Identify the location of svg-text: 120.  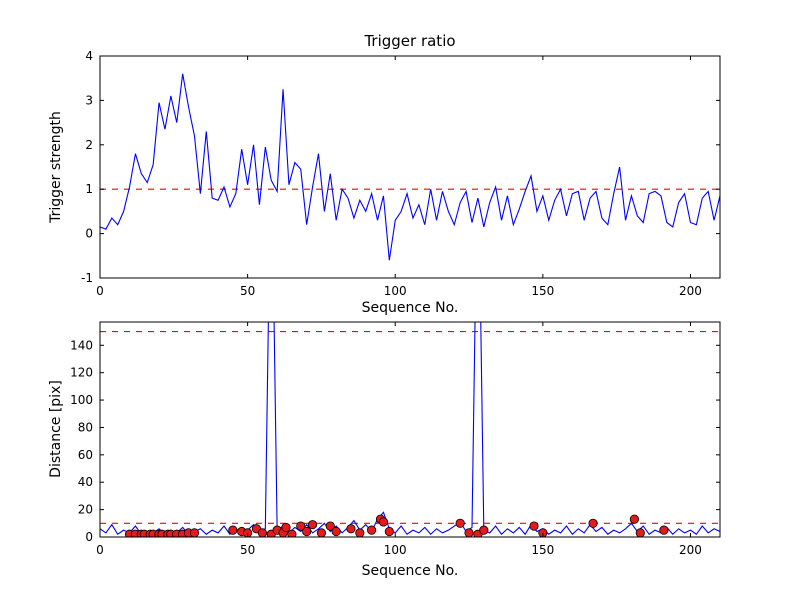
(81, 373).